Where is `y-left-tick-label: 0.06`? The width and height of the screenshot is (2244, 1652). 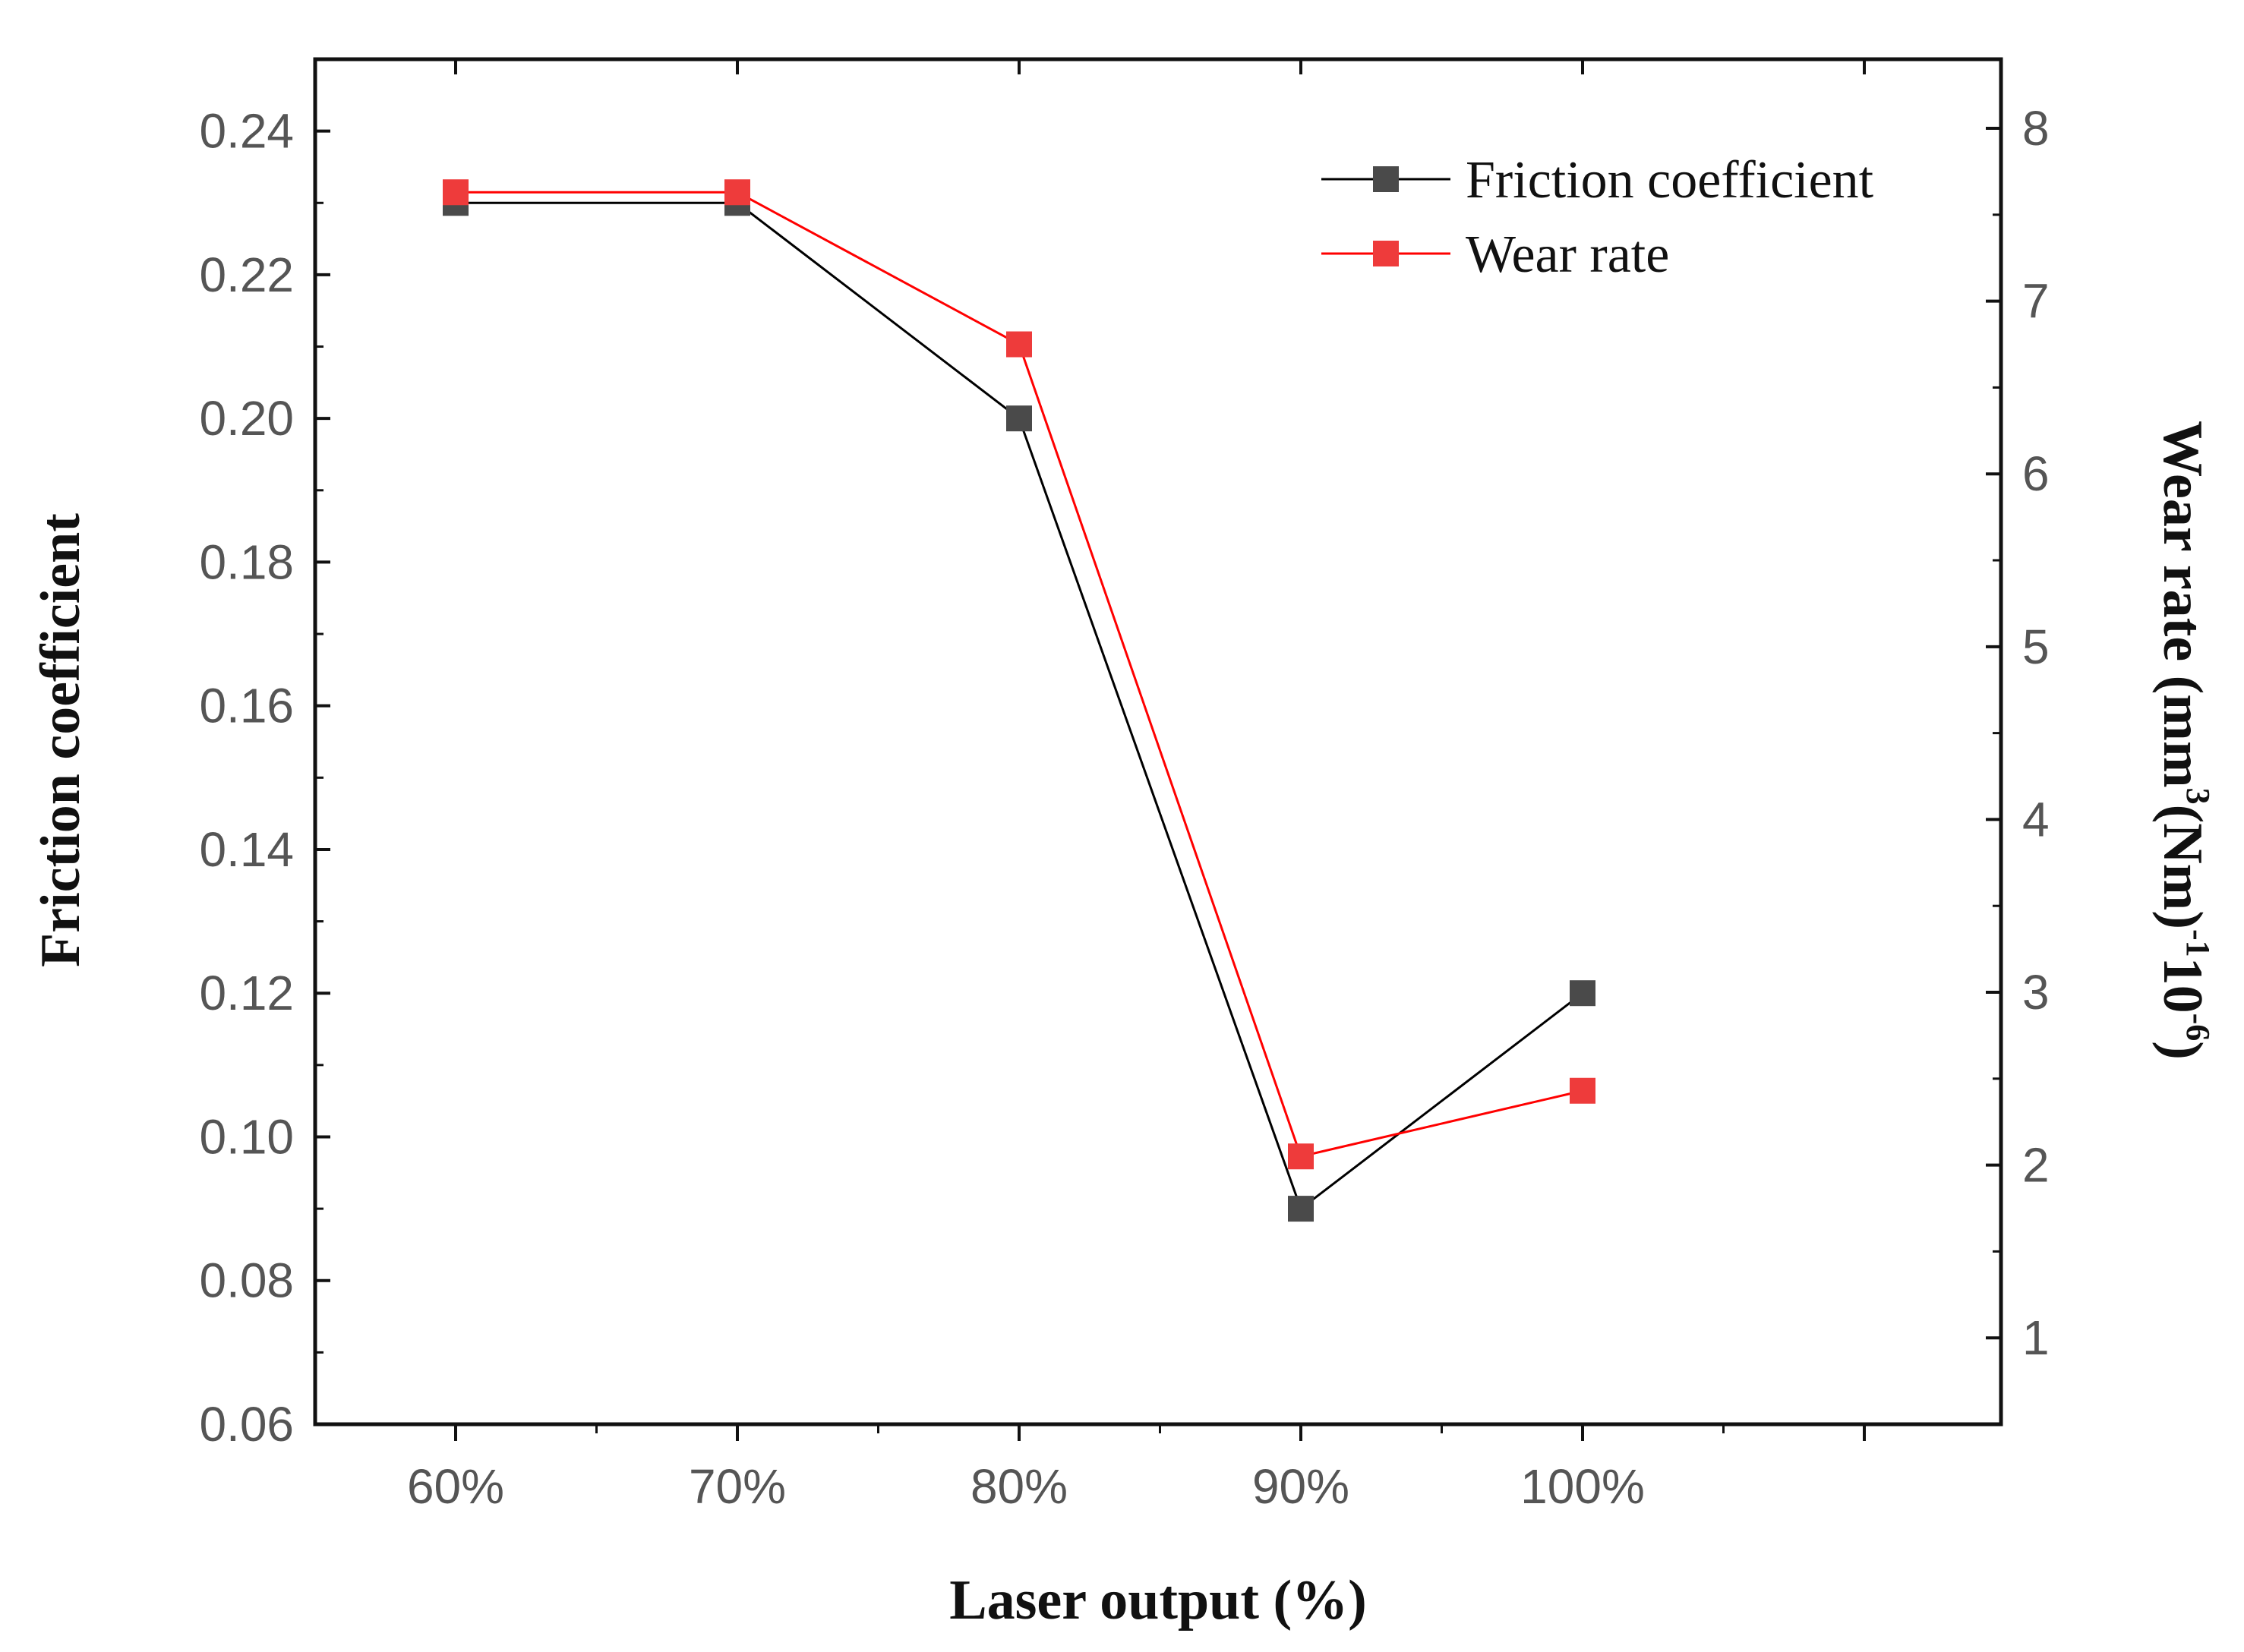
y-left-tick-label: 0.06 is located at coordinates (247, 1424).